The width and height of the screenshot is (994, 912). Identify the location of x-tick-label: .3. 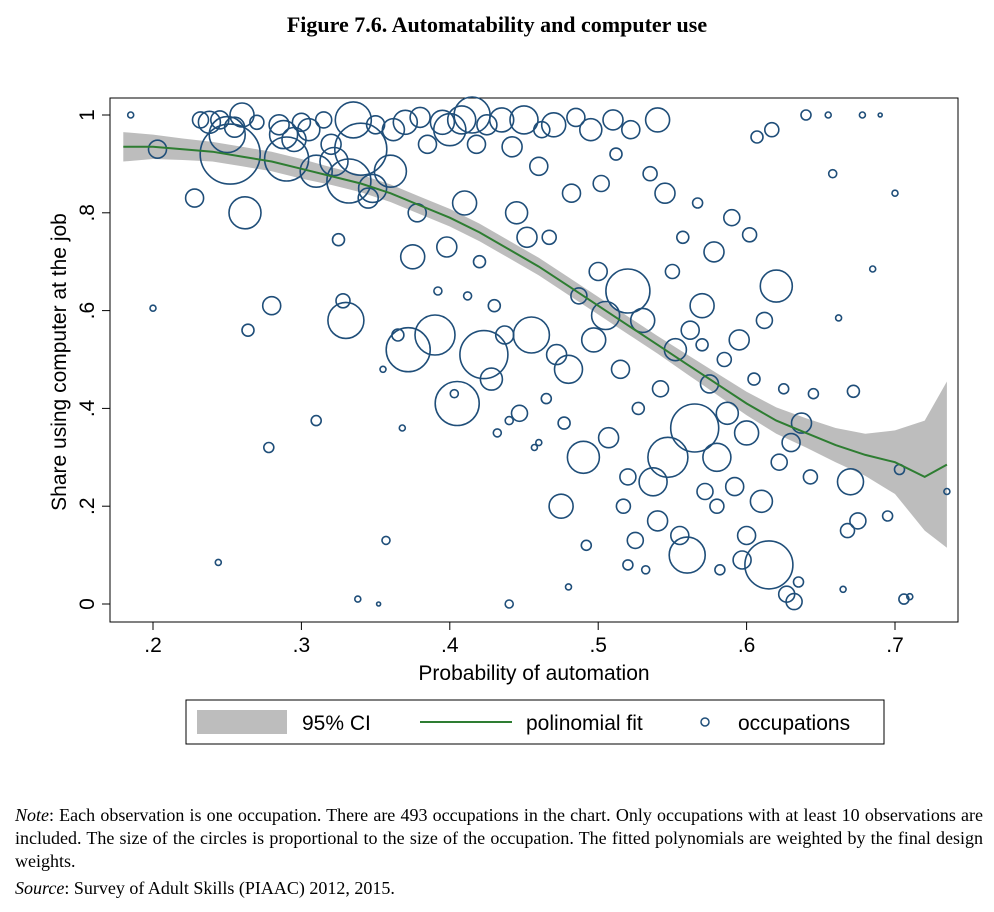
(302, 645).